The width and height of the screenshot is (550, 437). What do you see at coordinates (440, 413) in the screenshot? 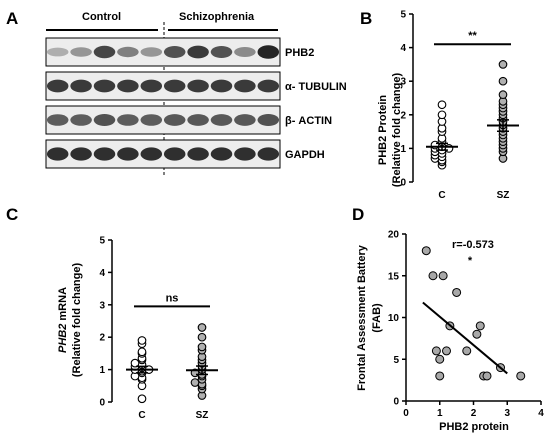
I see `x-tick-label: 1` at bounding box center [440, 413].